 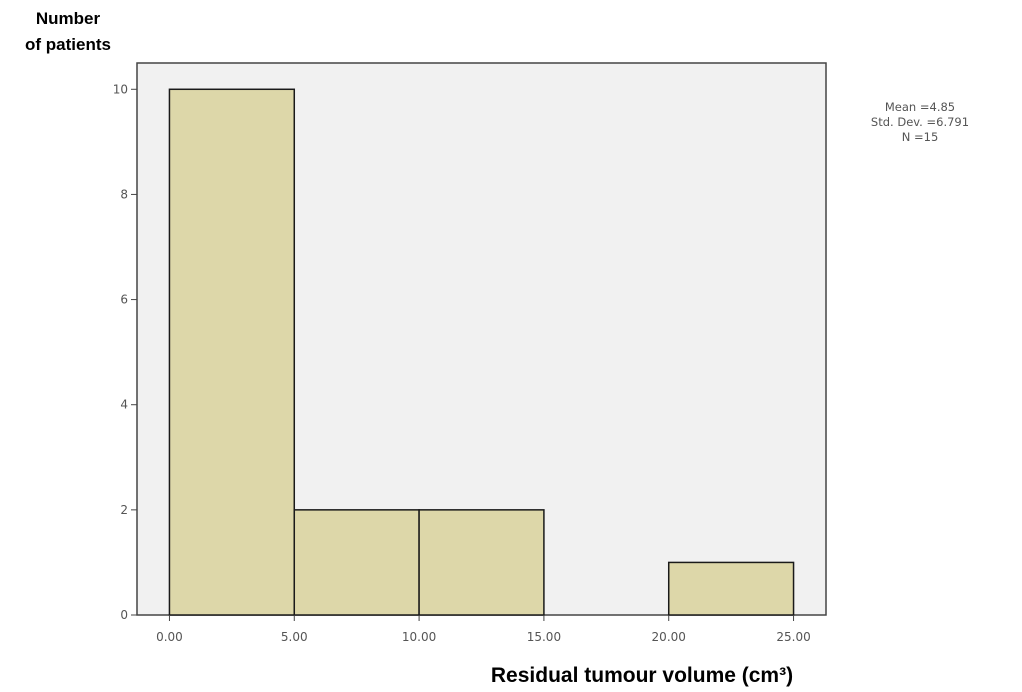 I want to click on y-axis-label-line-2: of patients, so click(x=68, y=44).